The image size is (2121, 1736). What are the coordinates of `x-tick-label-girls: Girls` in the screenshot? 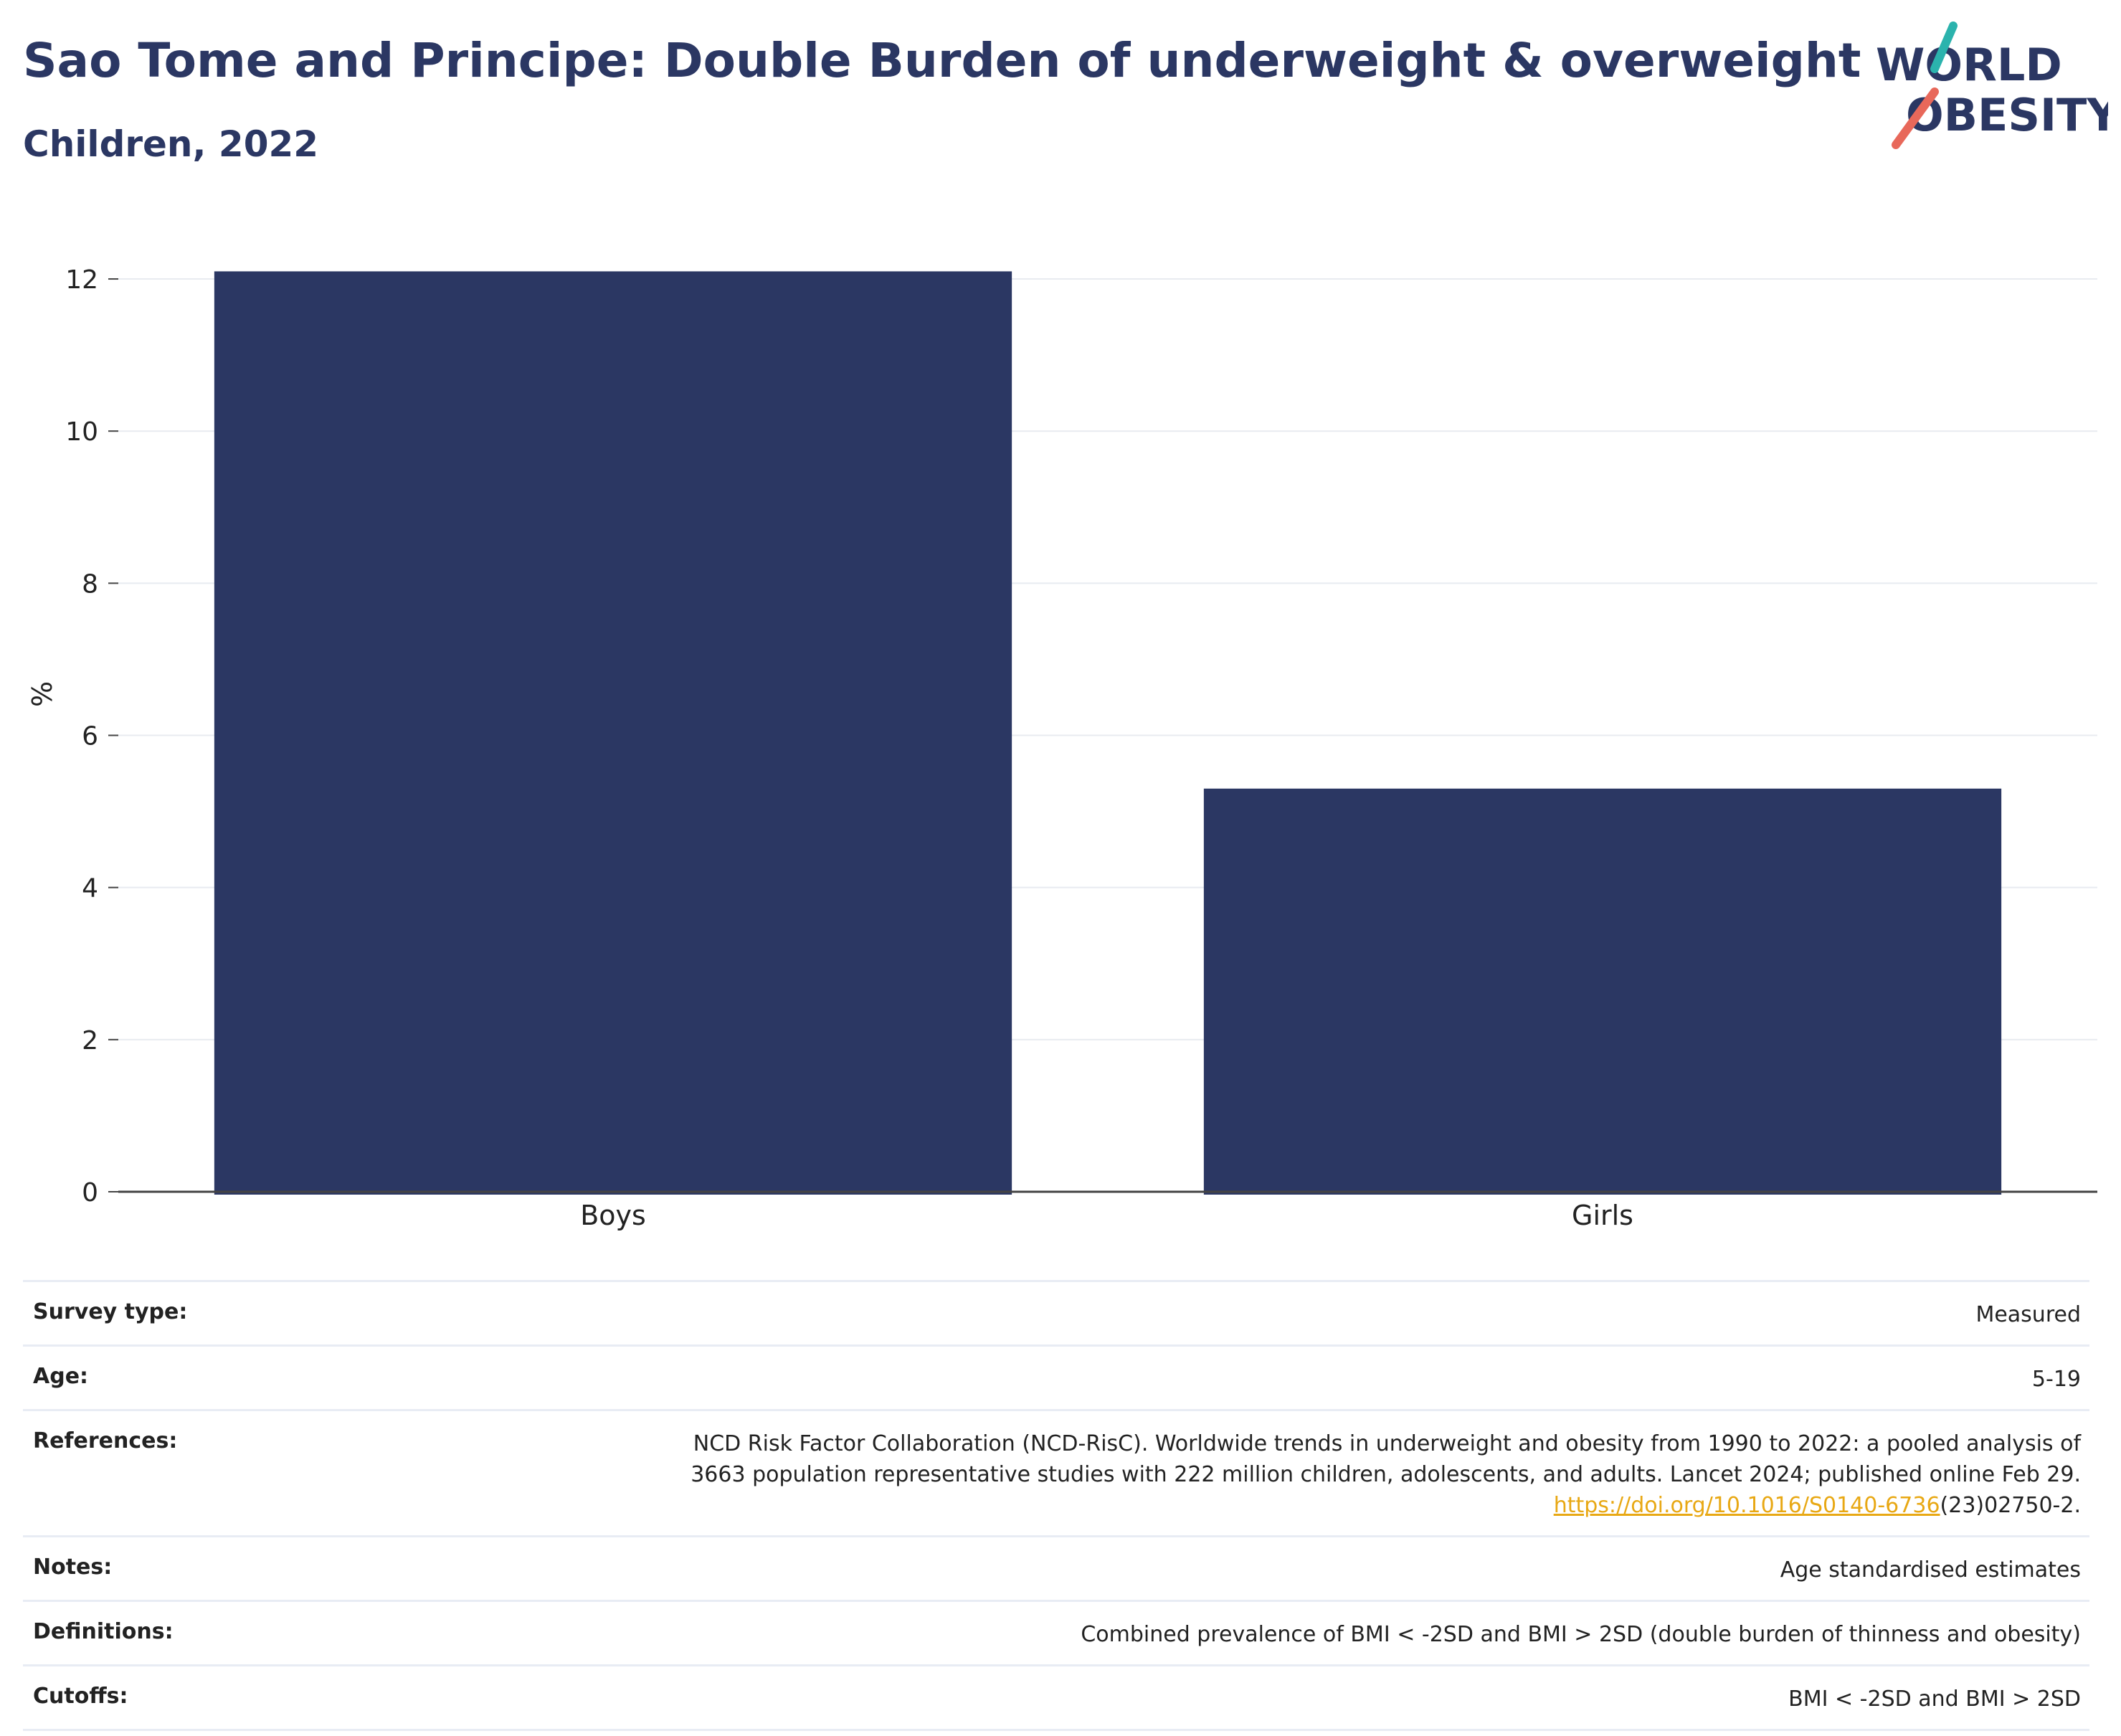 It's located at (1602, 1215).